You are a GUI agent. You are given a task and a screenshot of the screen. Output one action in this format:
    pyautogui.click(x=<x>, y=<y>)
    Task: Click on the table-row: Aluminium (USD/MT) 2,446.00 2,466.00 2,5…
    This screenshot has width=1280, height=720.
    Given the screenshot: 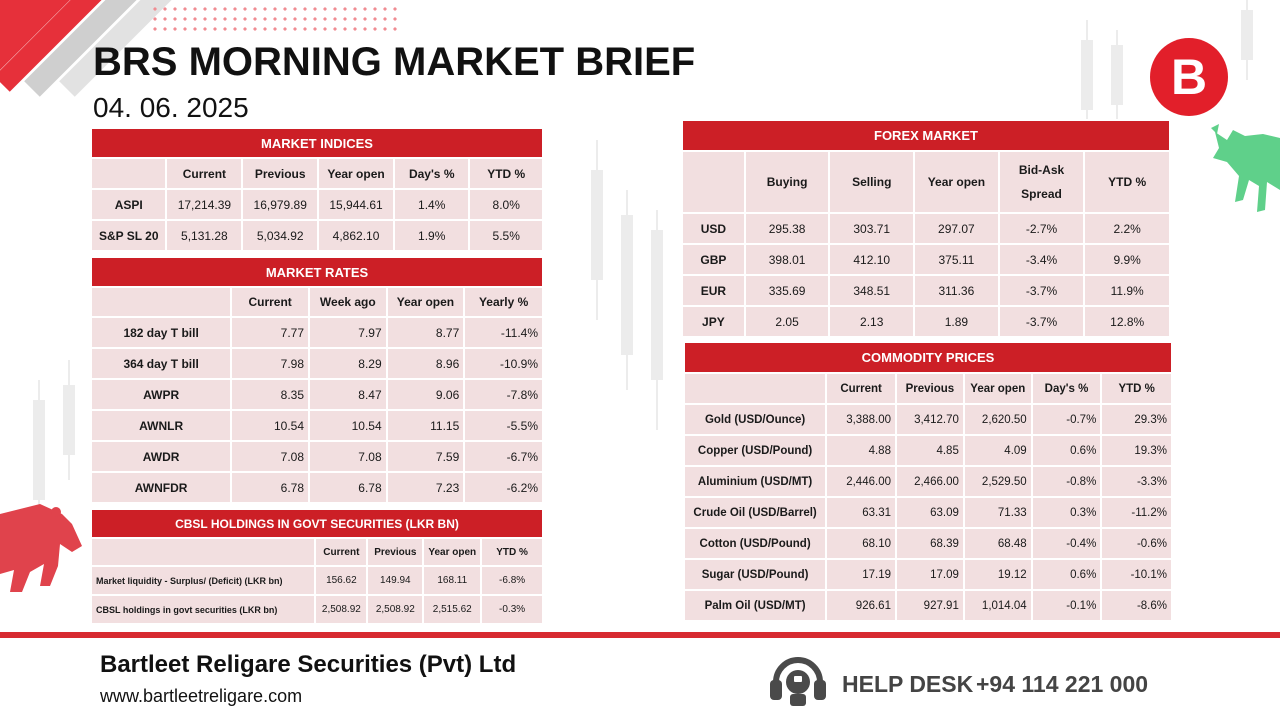 What is the action you would take?
    pyautogui.click(x=927, y=481)
    